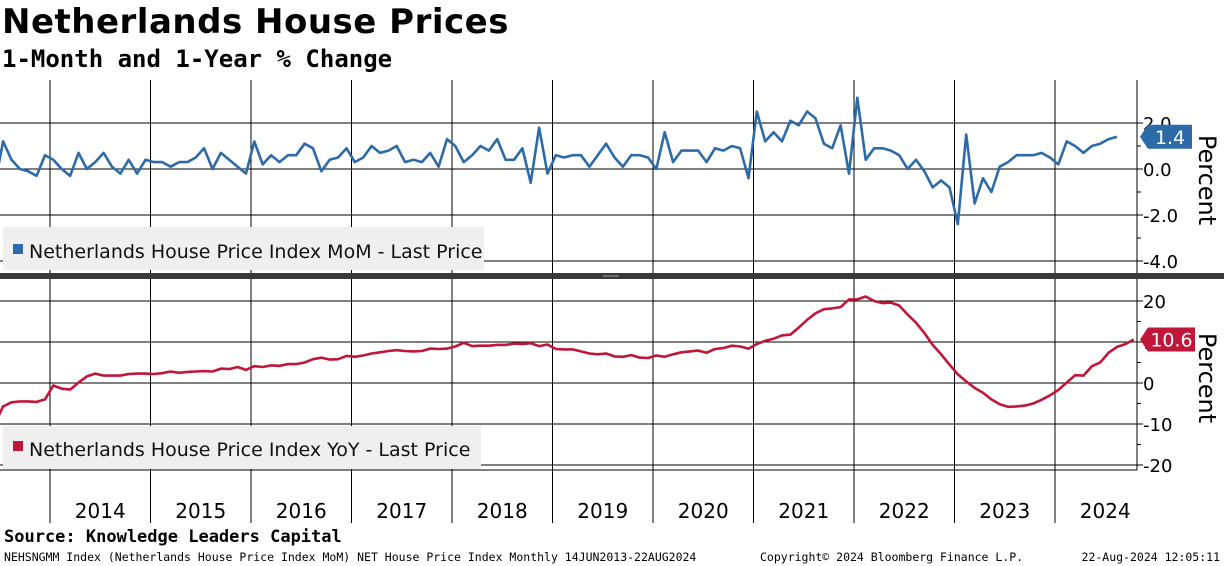 This screenshot has width=1224, height=566. What do you see at coordinates (1105, 511) in the screenshot?
I see `x-tick-label: 2024` at bounding box center [1105, 511].